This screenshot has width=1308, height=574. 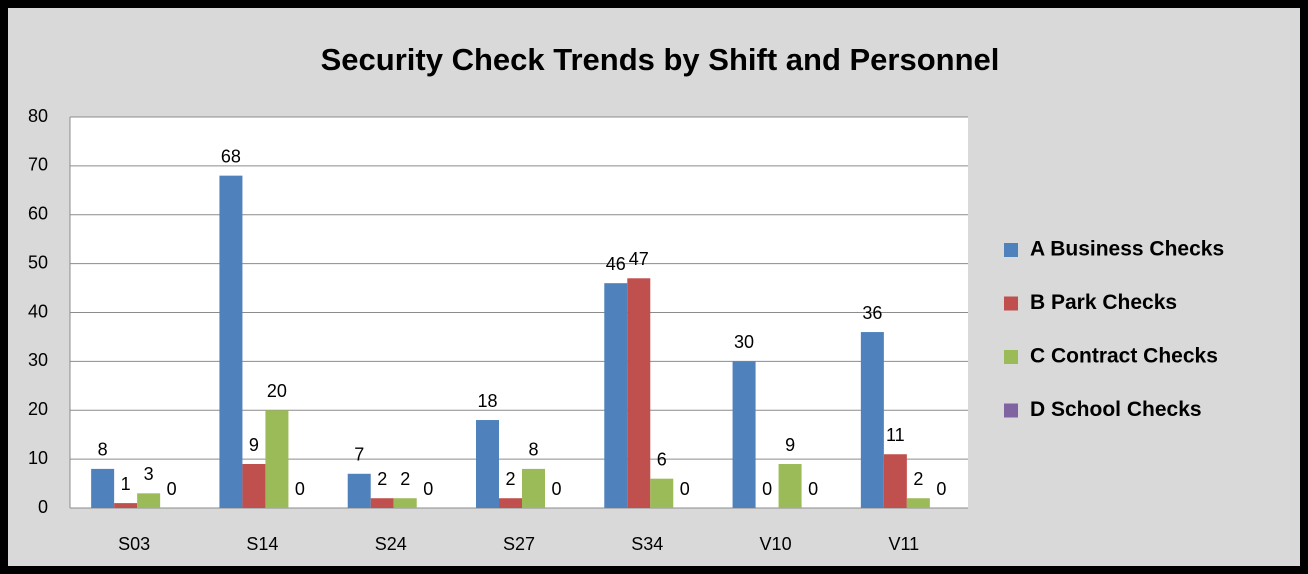 What do you see at coordinates (38, 409) in the screenshot?
I see `y-tick-label: 20` at bounding box center [38, 409].